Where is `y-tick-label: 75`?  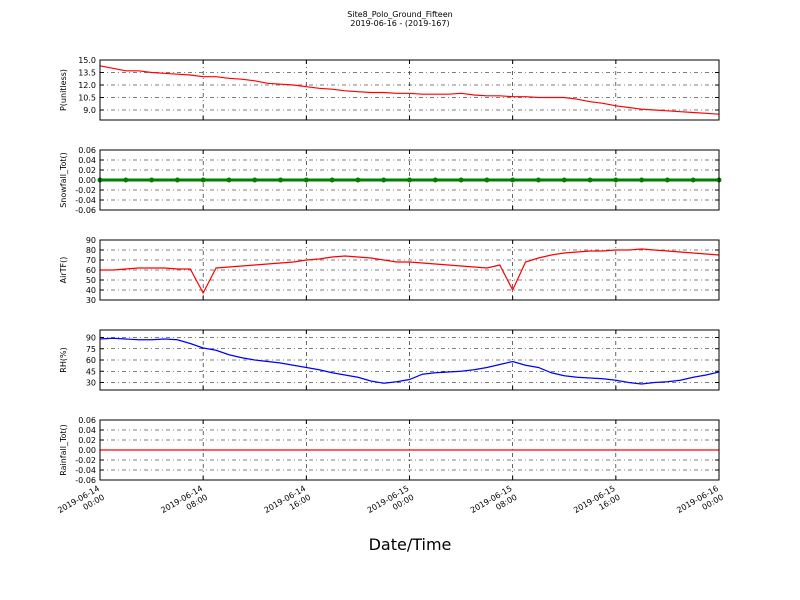 y-tick-label: 75 is located at coordinates (91, 349).